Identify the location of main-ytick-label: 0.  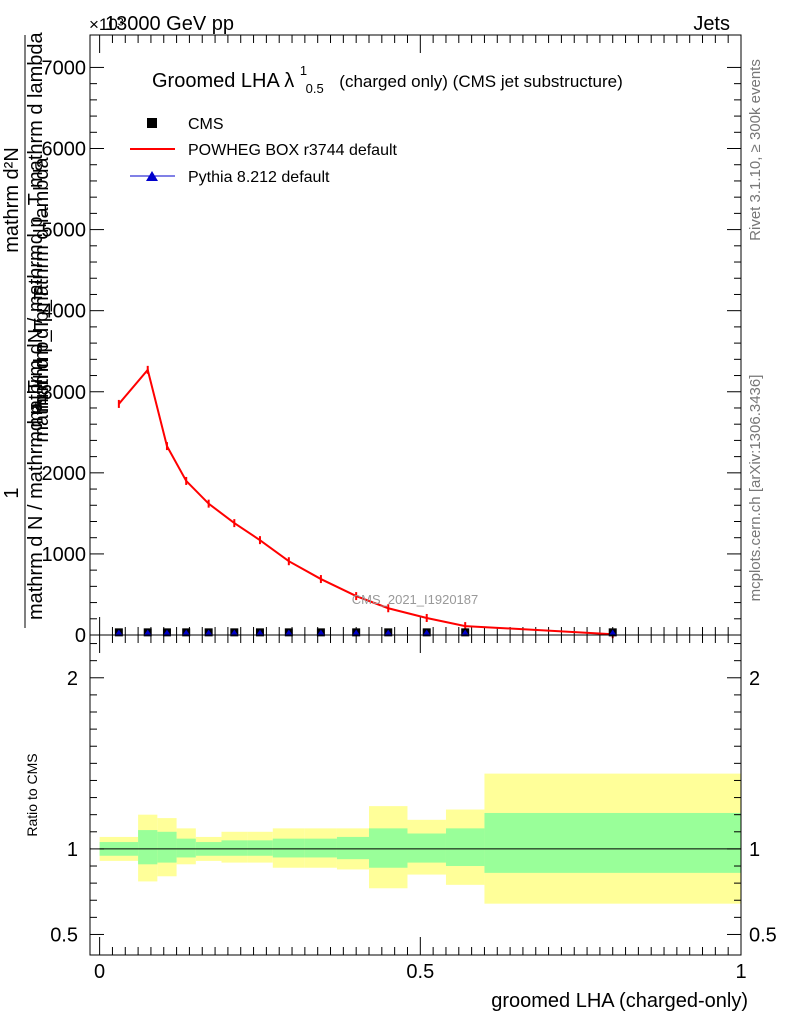
(80, 636).